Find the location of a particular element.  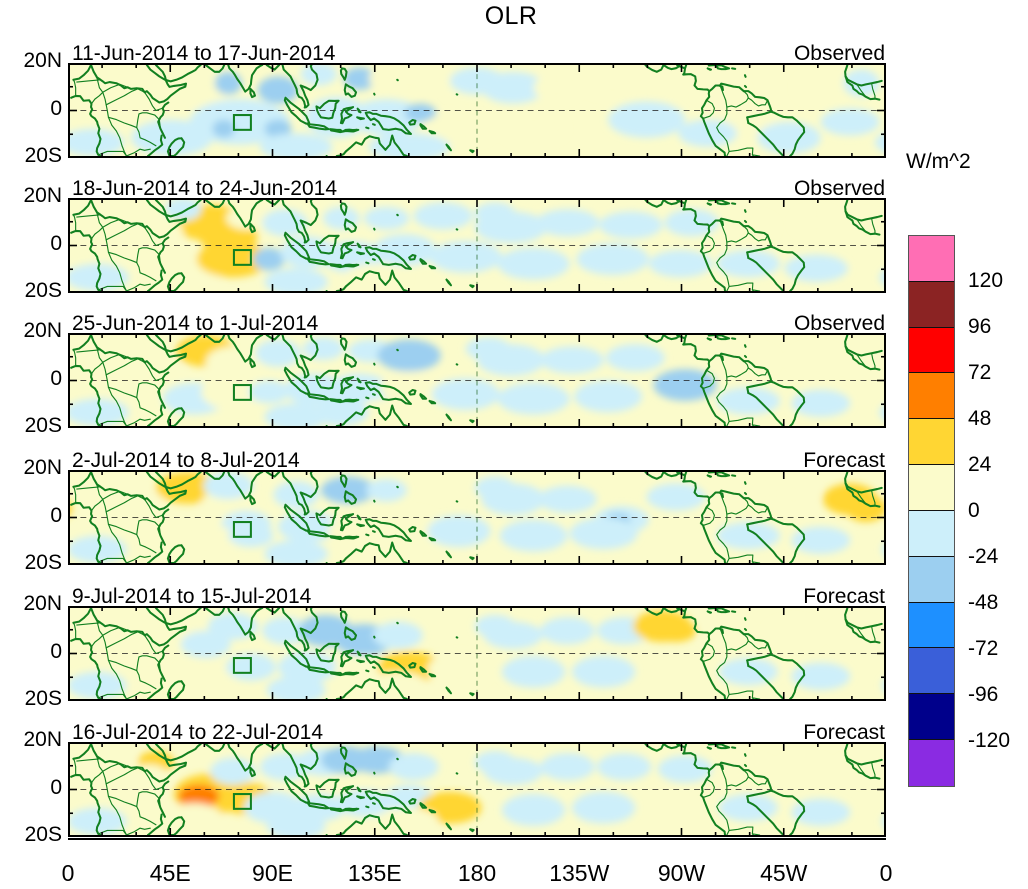

panel-header-2: 18-Jun-2014 to 24-Jun-2014 Observed is located at coordinates (477, 186).